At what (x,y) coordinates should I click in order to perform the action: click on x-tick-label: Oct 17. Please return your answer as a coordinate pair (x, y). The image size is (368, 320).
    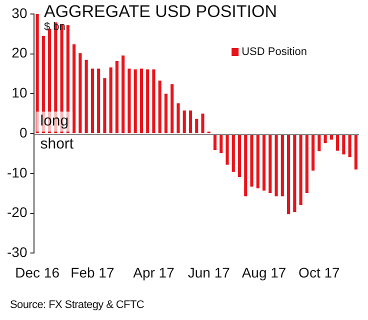
    Looking at the image, I should click on (319, 272).